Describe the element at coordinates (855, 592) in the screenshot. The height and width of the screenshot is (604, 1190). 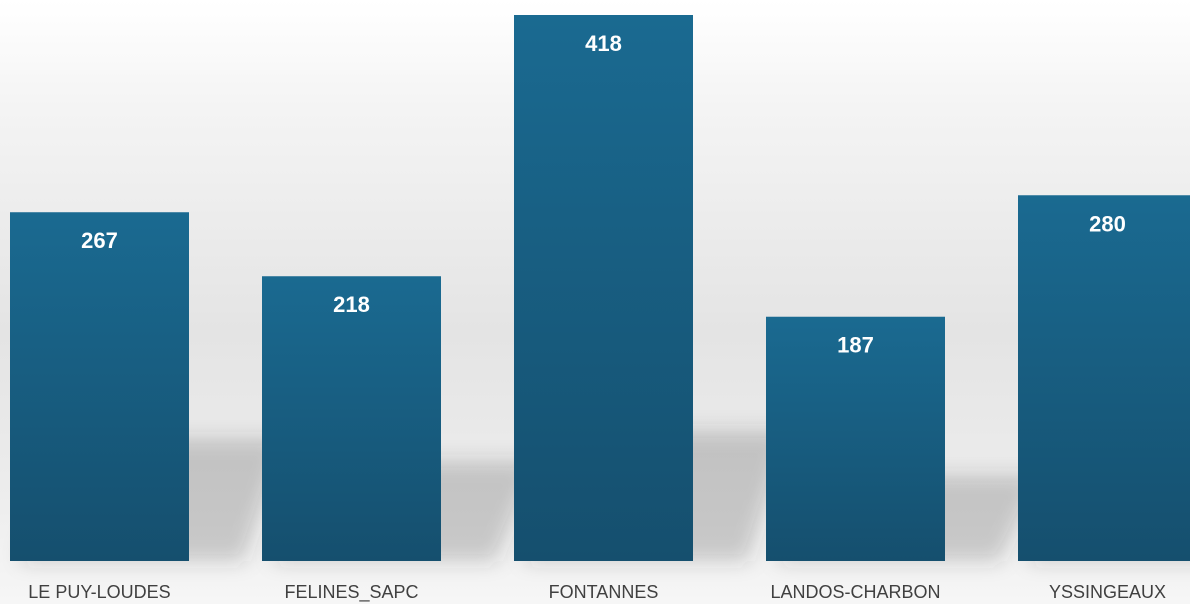
I see `category-label: LANDOS-CHARBON` at that location.